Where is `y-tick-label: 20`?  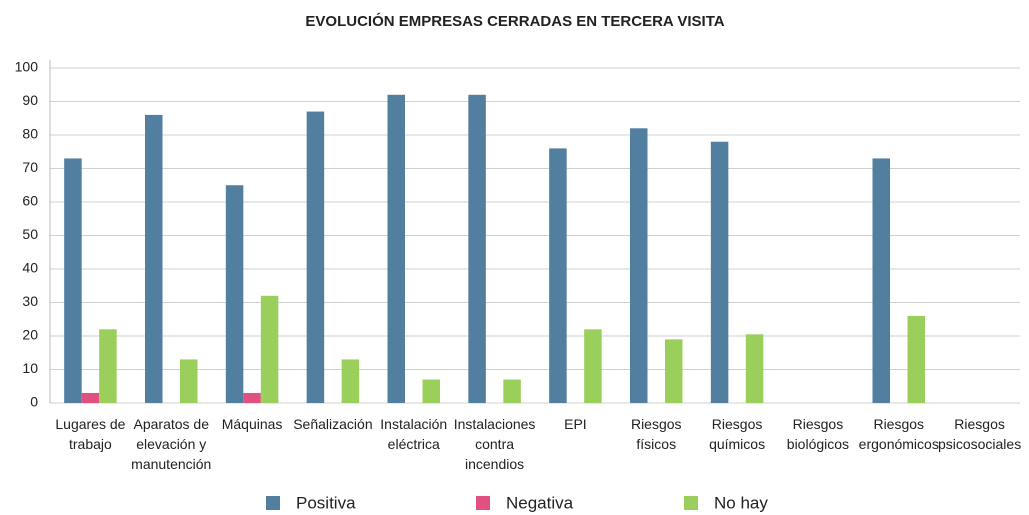 y-tick-label: 20 is located at coordinates (30, 335).